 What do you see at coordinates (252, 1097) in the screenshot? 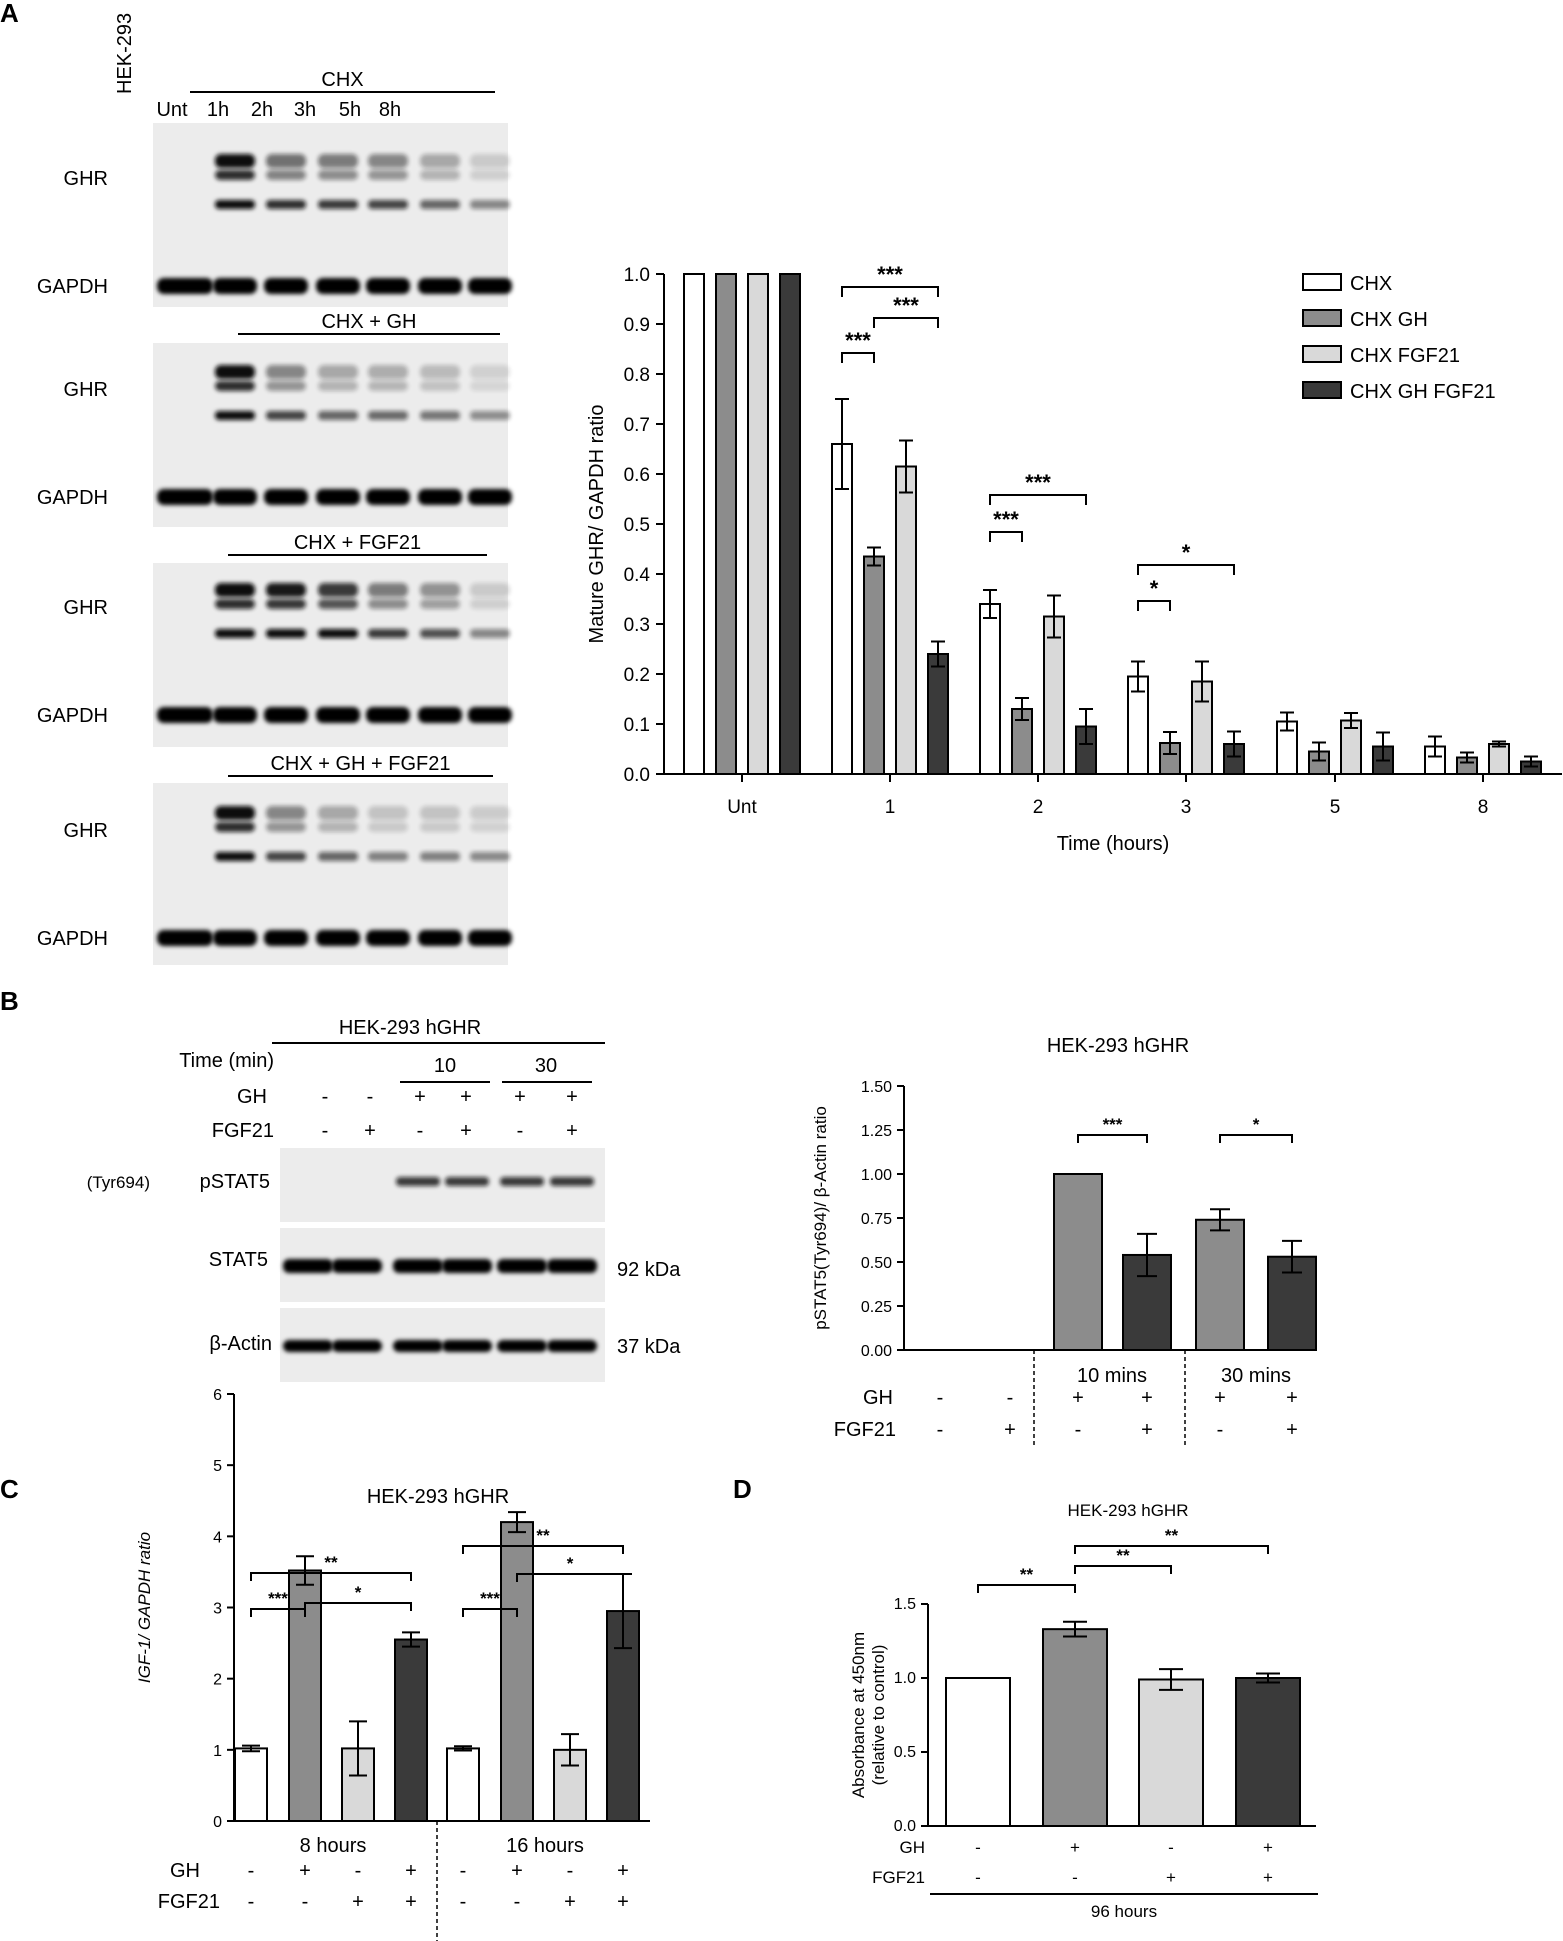
I see `blot-b-gh-label: GH` at bounding box center [252, 1097].